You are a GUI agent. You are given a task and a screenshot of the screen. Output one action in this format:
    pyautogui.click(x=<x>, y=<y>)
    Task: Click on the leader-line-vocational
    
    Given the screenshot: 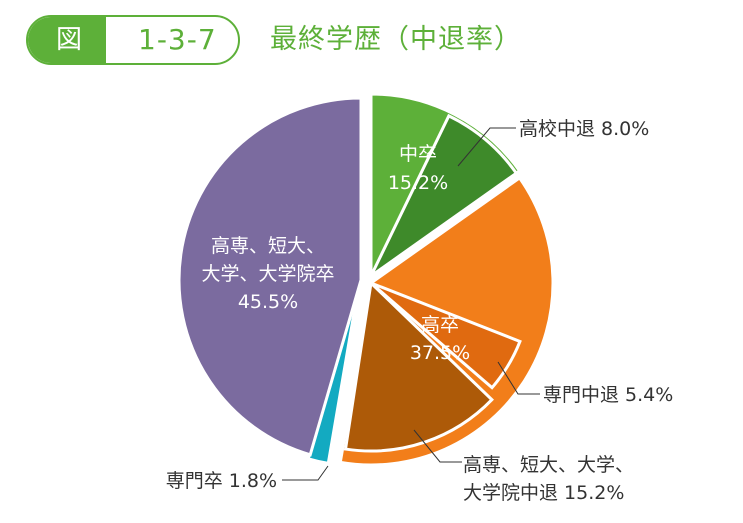 What is the action you would take?
    pyautogui.click(x=305, y=473)
    